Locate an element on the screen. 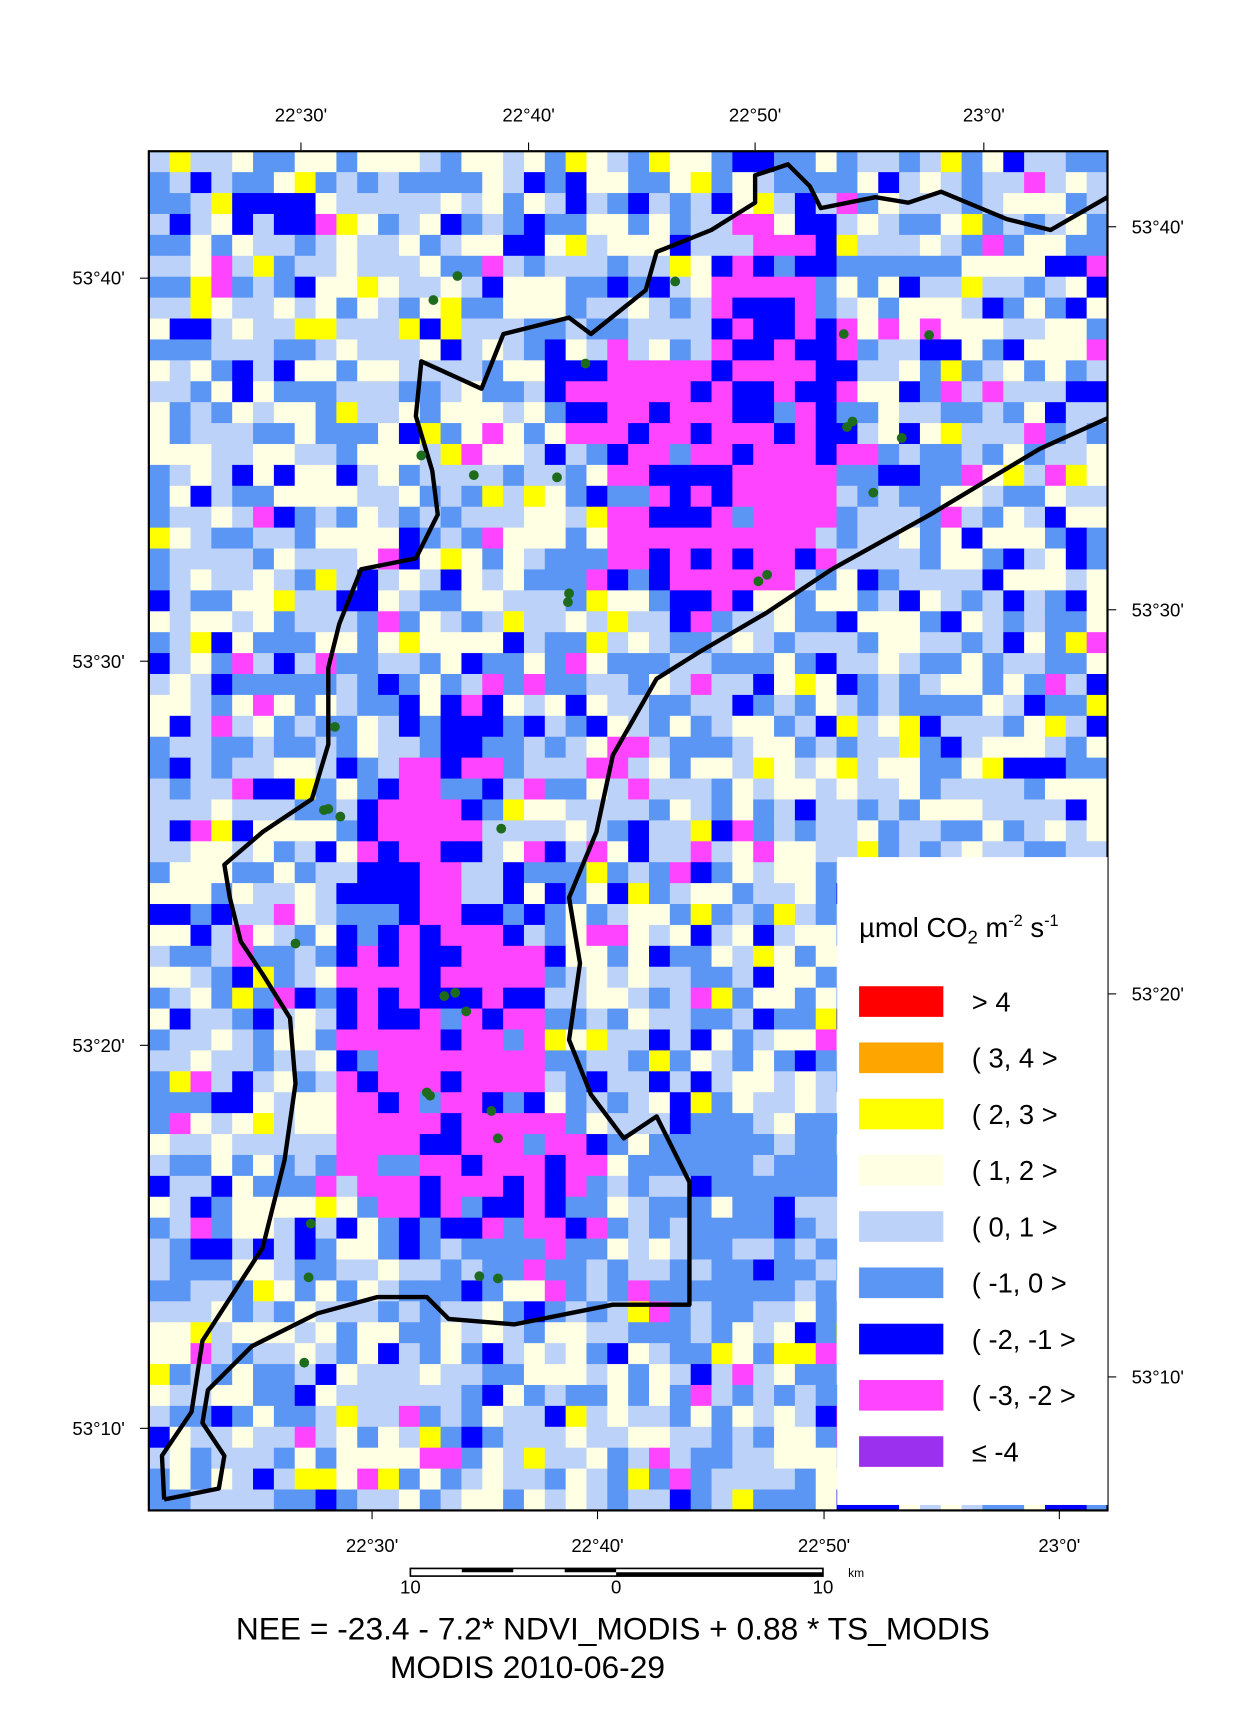 The width and height of the screenshot is (1241, 1717). site-marker is located at coordinates (479, 1276).